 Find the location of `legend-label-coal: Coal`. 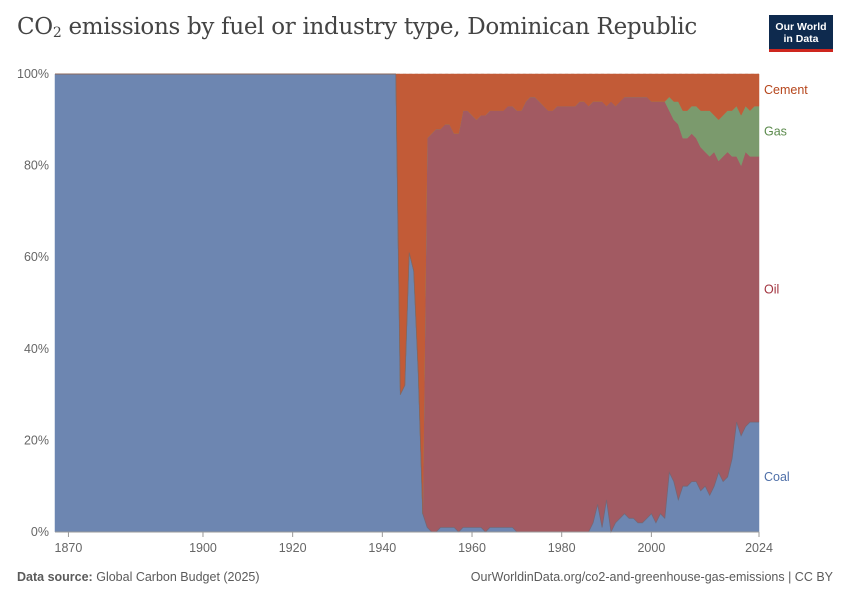

legend-label-coal: Coal is located at coordinates (777, 477).